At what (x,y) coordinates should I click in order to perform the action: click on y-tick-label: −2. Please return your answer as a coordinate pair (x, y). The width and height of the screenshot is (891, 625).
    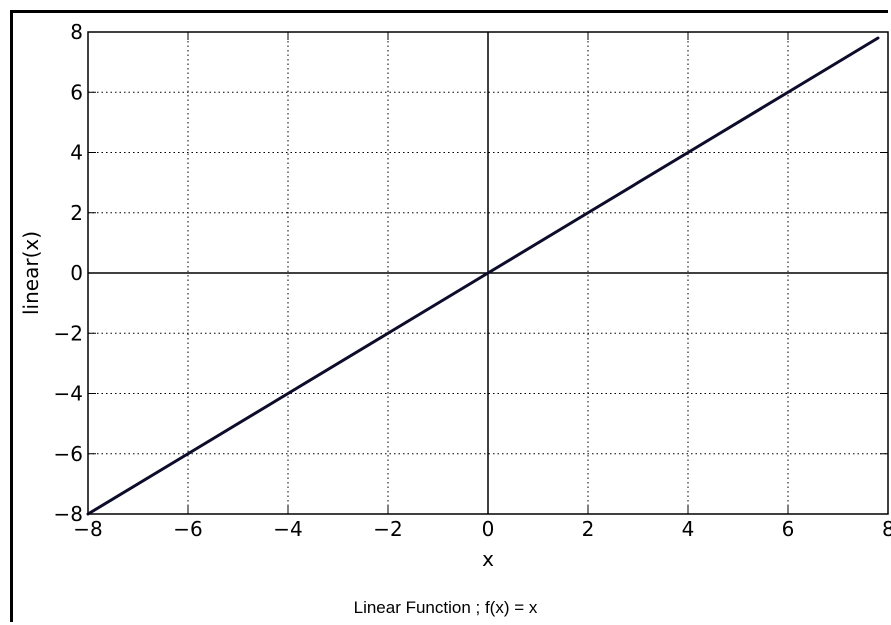
    Looking at the image, I should click on (68, 333).